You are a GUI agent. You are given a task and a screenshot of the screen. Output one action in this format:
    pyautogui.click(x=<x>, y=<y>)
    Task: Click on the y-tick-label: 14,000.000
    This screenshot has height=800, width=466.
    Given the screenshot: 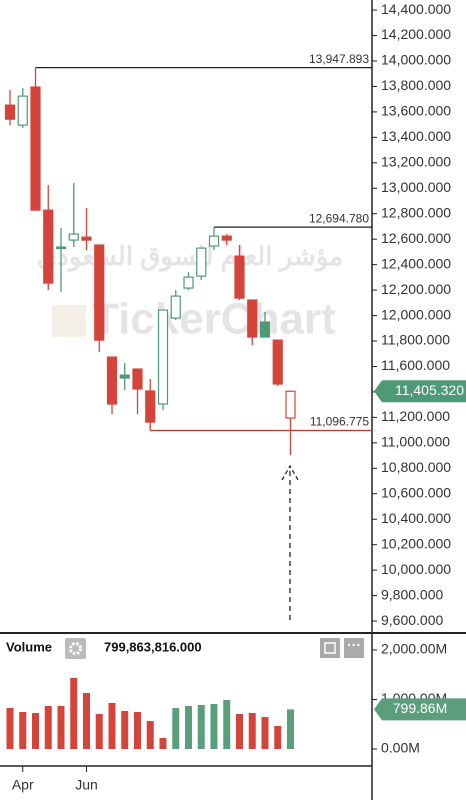 What is the action you would take?
    pyautogui.click(x=416, y=60)
    